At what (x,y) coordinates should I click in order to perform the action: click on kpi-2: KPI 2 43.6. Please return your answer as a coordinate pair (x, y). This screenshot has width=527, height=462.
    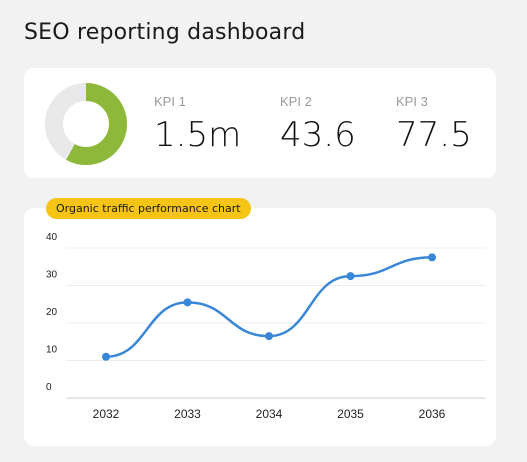
    Looking at the image, I should click on (318, 124).